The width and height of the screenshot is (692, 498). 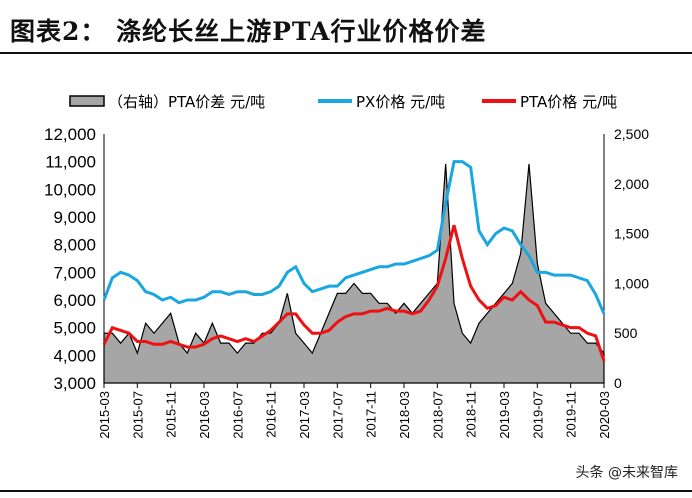 What do you see at coordinates (248, 31) in the screenshot?
I see `chart-title: 图表2： 涤纶长丝上游PTA行业价格价差` at bounding box center [248, 31].